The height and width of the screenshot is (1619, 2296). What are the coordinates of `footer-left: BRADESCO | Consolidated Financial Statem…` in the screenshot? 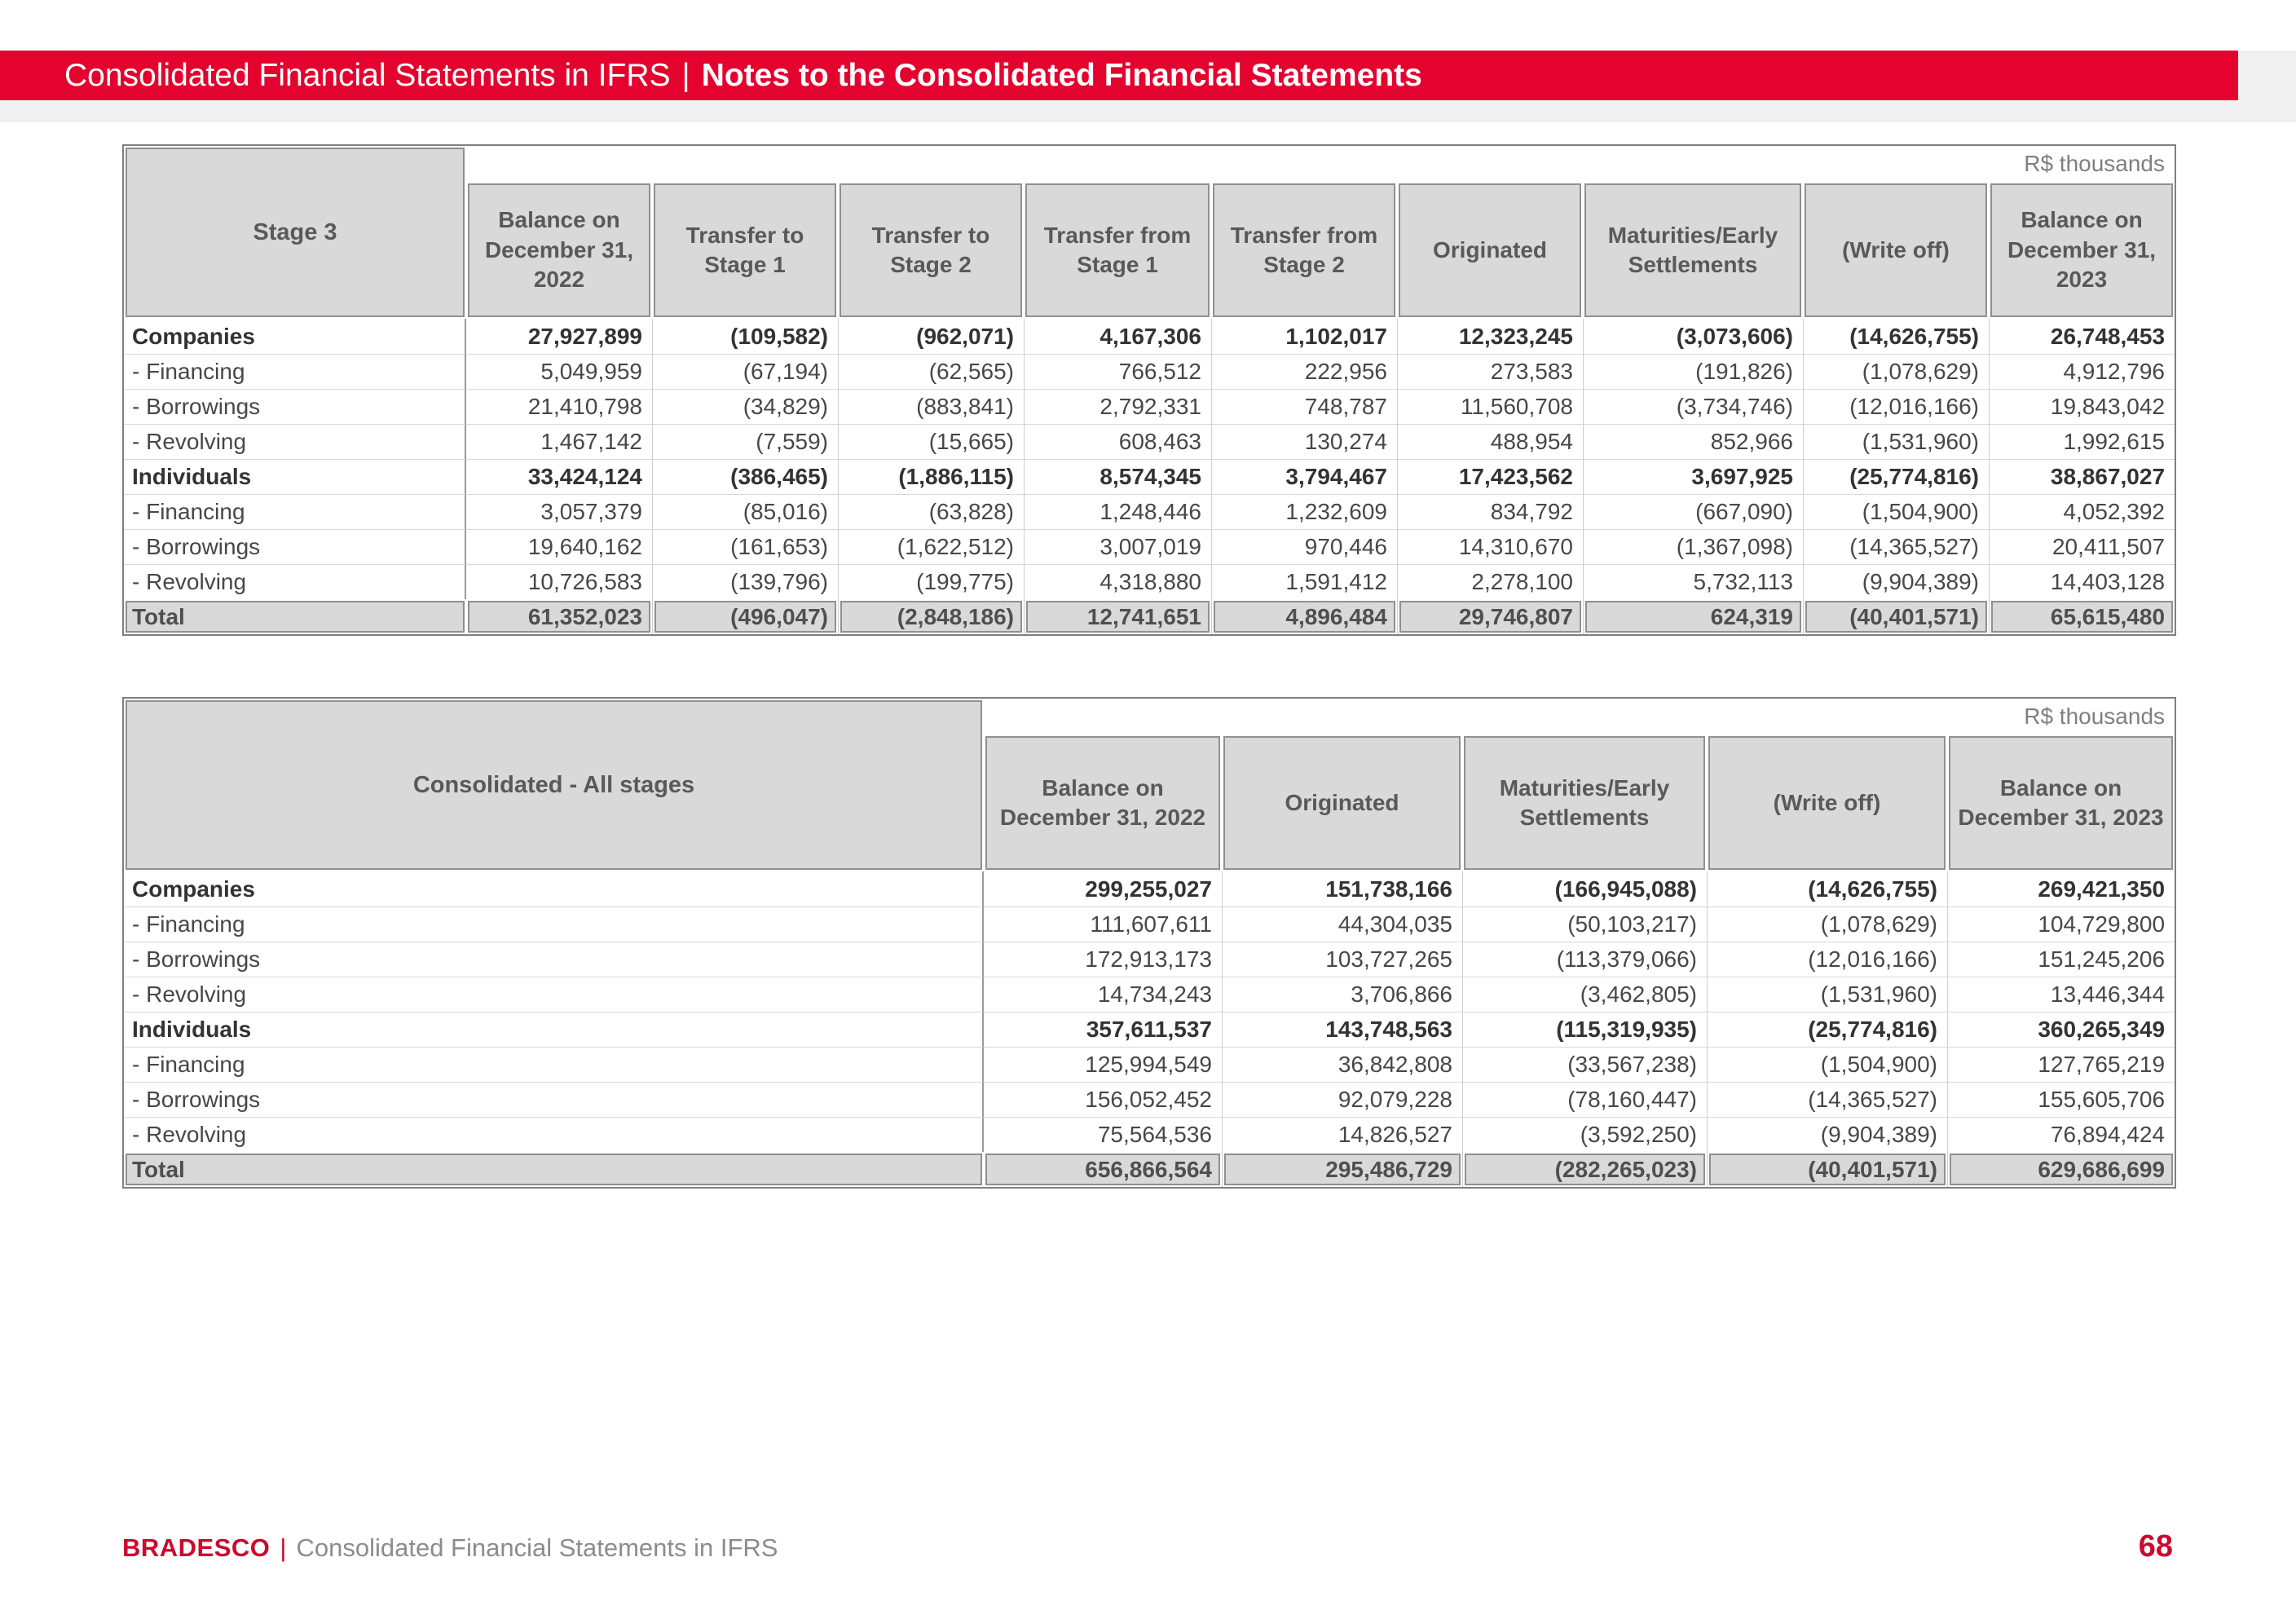 It's located at (450, 1548).